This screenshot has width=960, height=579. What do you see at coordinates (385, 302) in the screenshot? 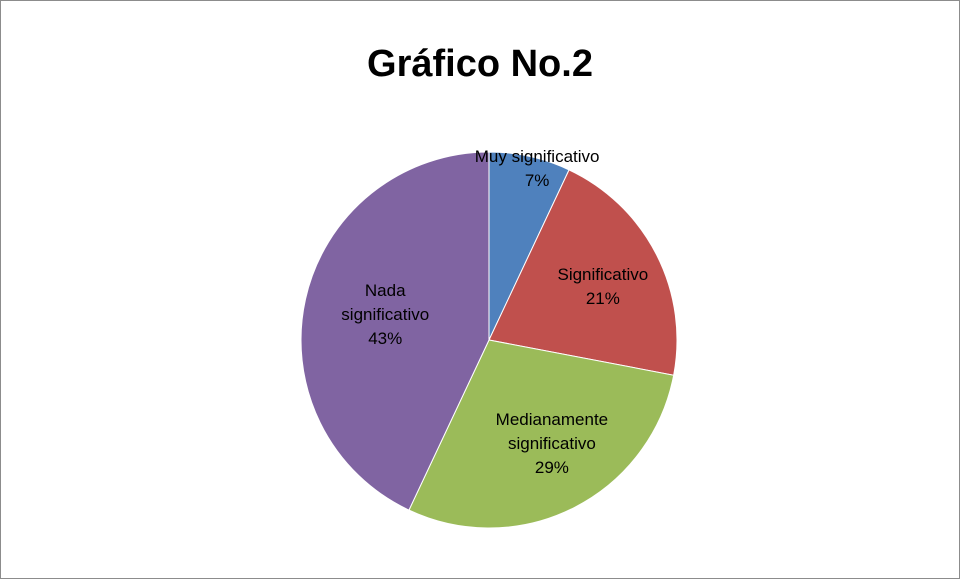
I see `slice-name: Nada significativo` at bounding box center [385, 302].